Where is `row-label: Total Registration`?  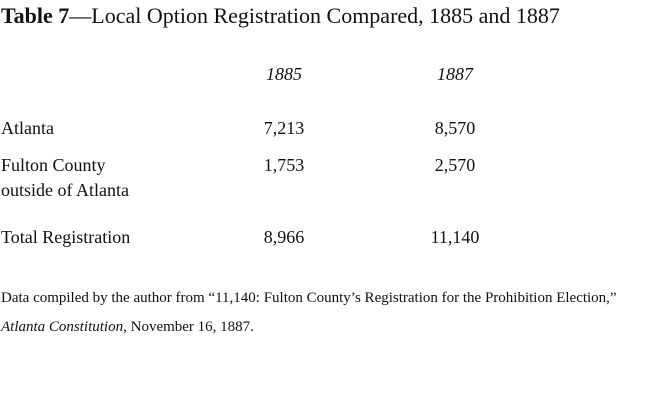 row-label: Total Registration is located at coordinates (66, 237).